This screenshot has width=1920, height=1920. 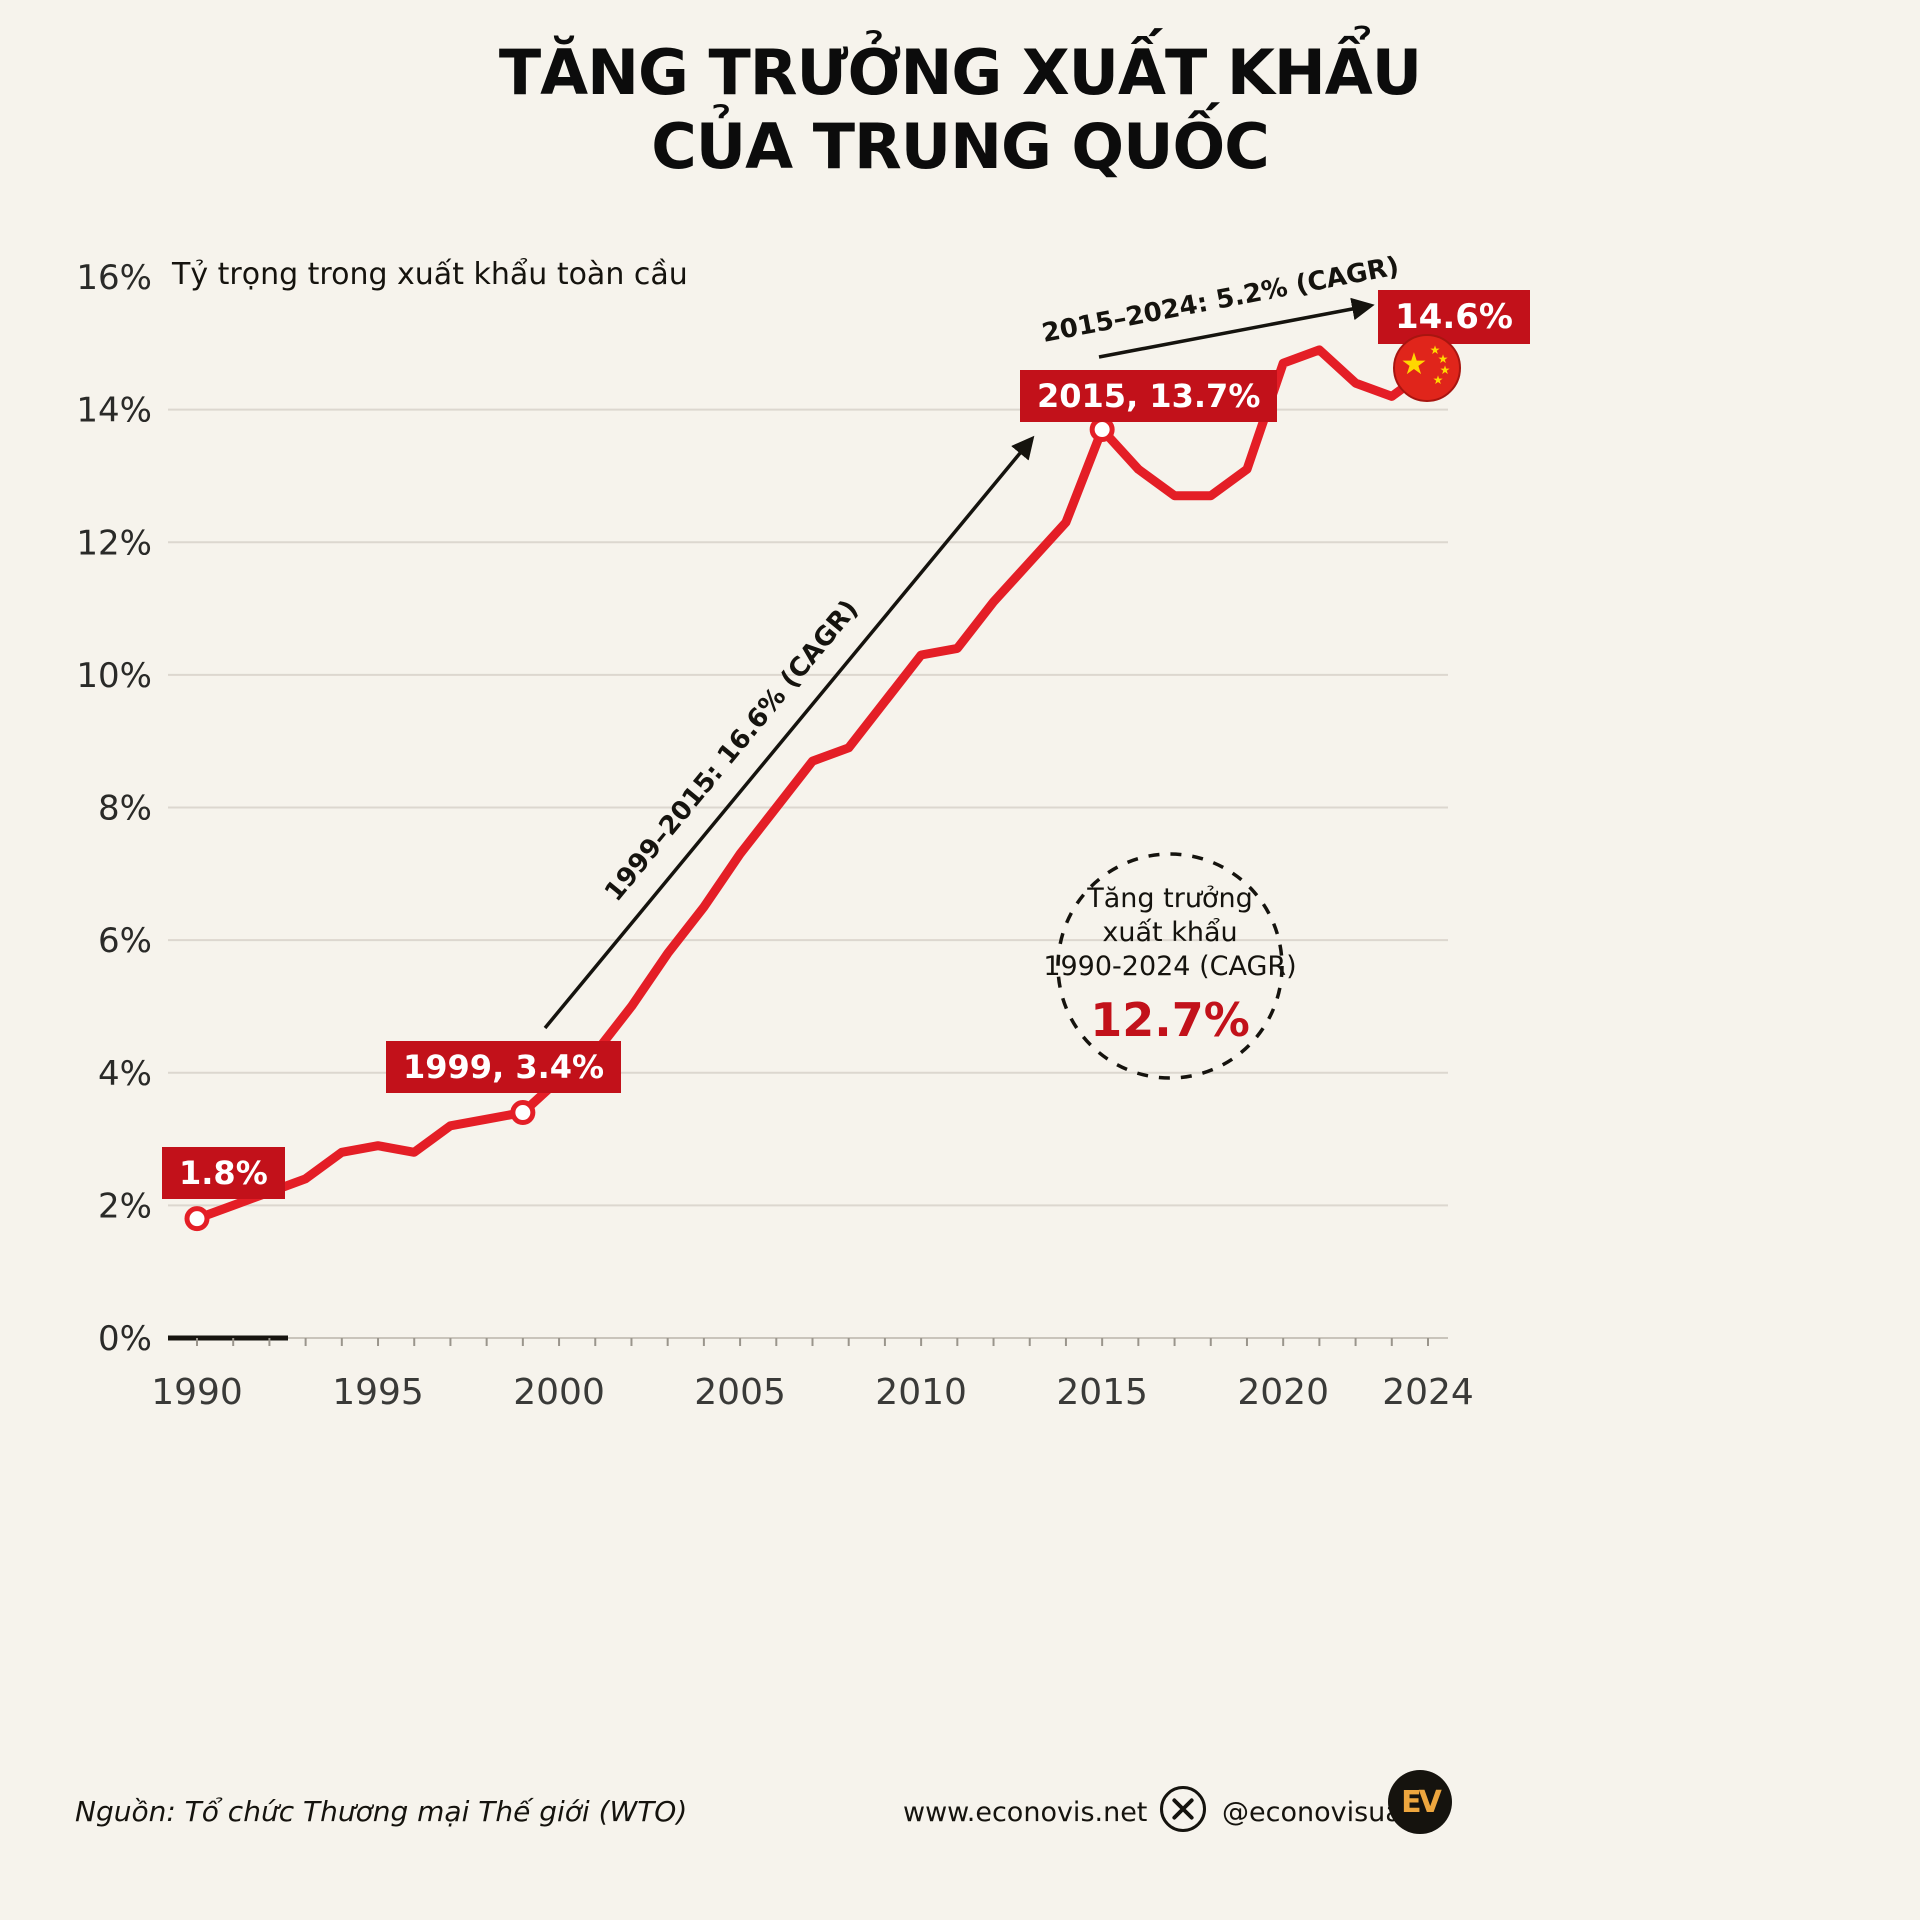 What do you see at coordinates (1170, 898) in the screenshot?
I see `cagr-summary-line1: Tăng trưởng` at bounding box center [1170, 898].